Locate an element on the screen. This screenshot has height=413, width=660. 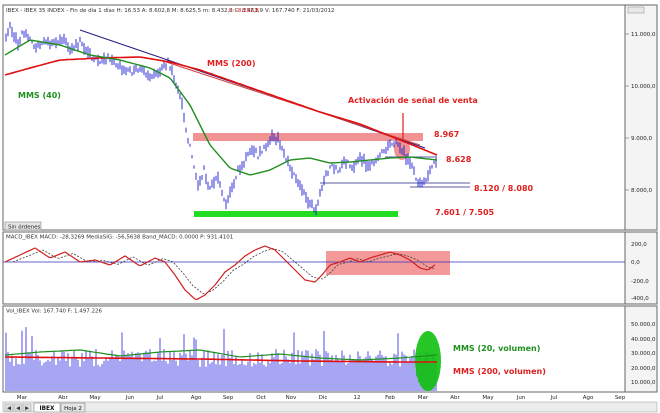
volume-mms200-line is located at coordinates (221, 359).